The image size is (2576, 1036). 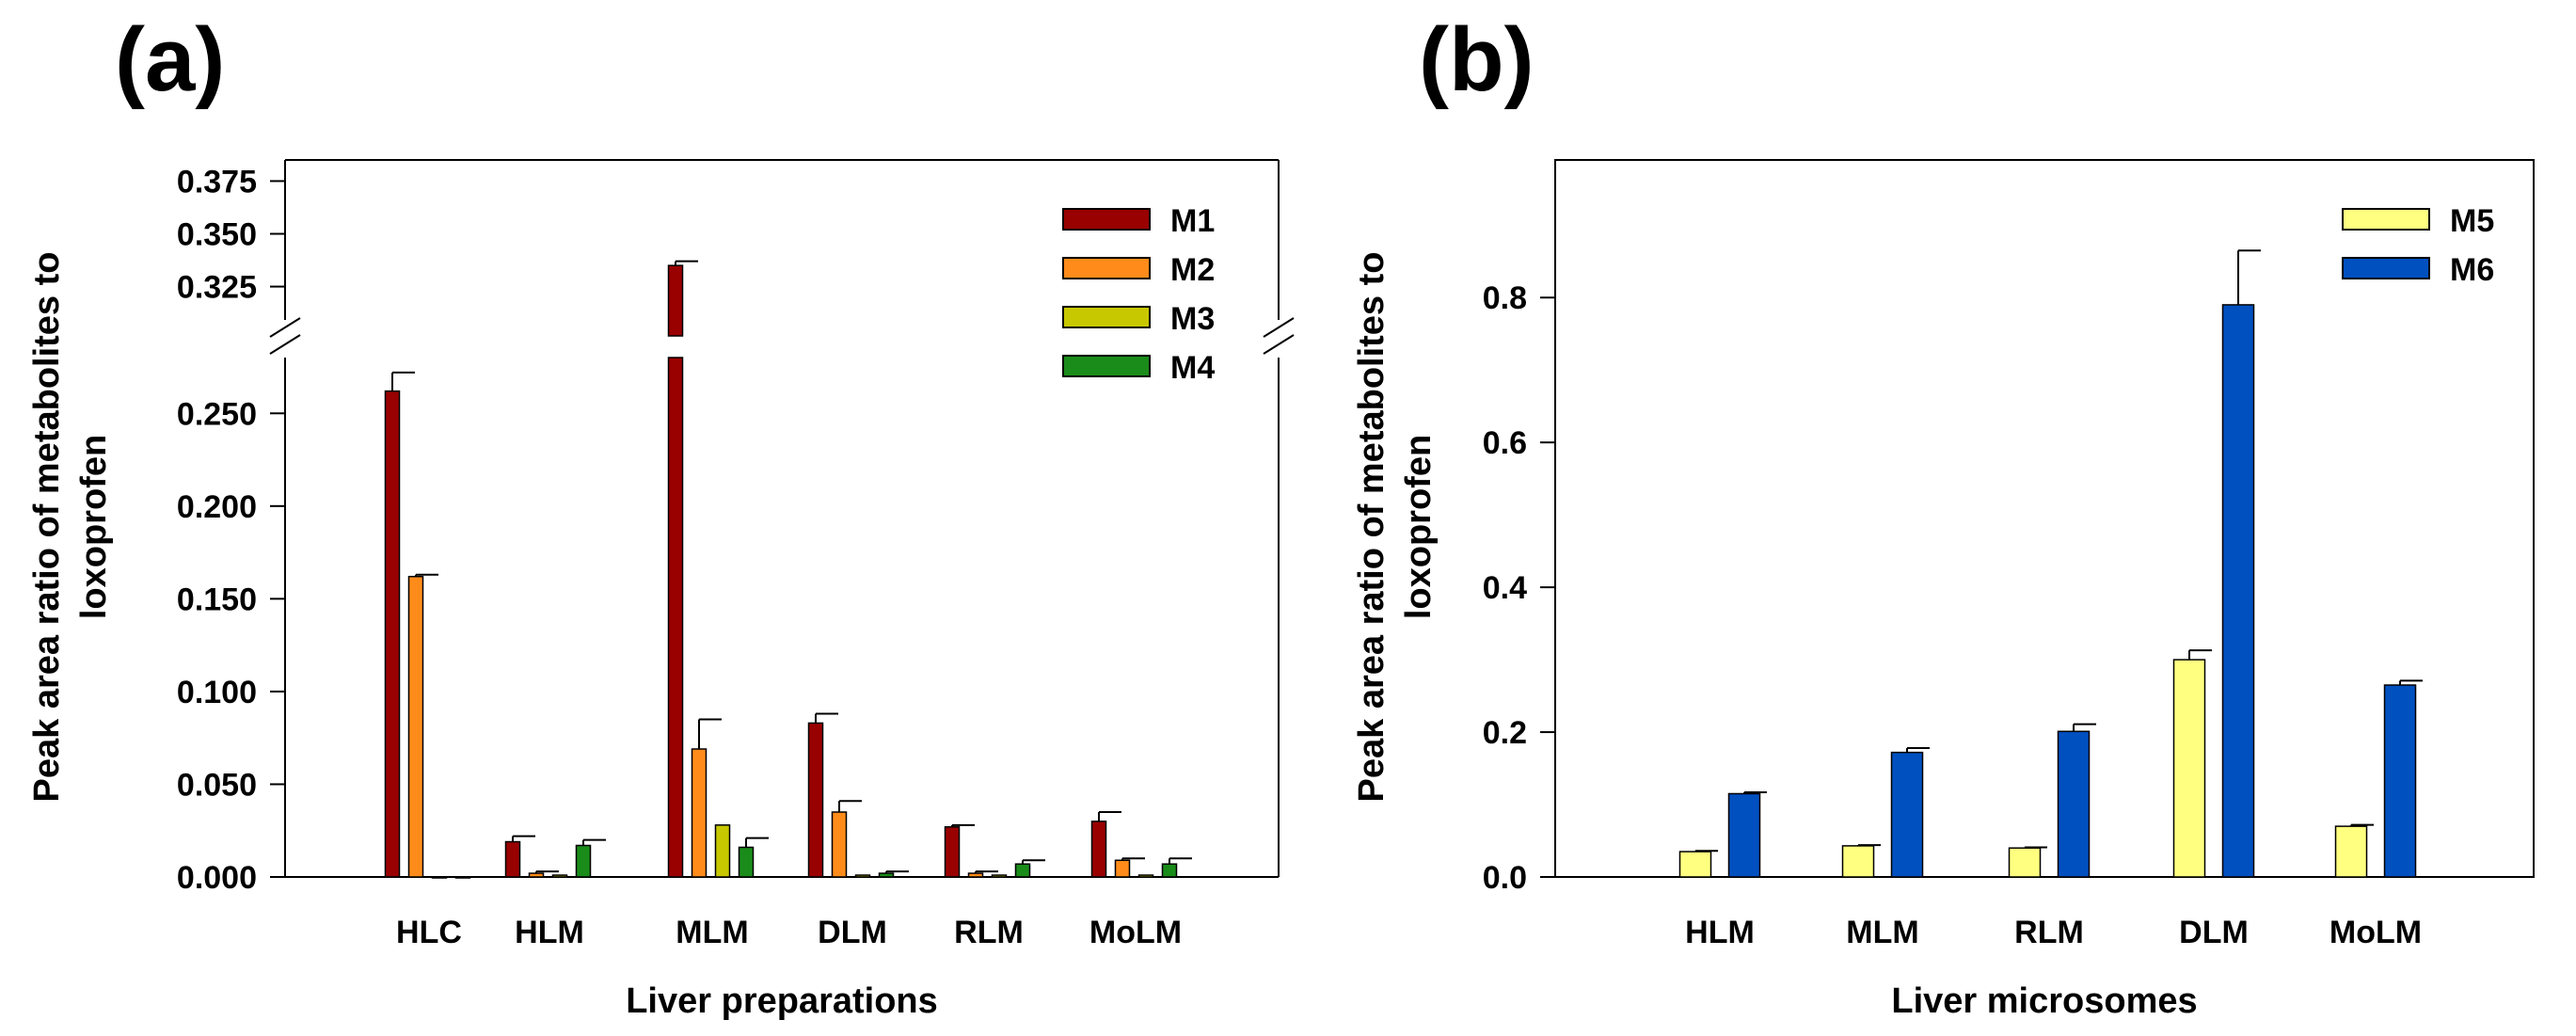 What do you see at coordinates (1505, 298) in the screenshot?
I see `y-tick-label: 0.8` at bounding box center [1505, 298].